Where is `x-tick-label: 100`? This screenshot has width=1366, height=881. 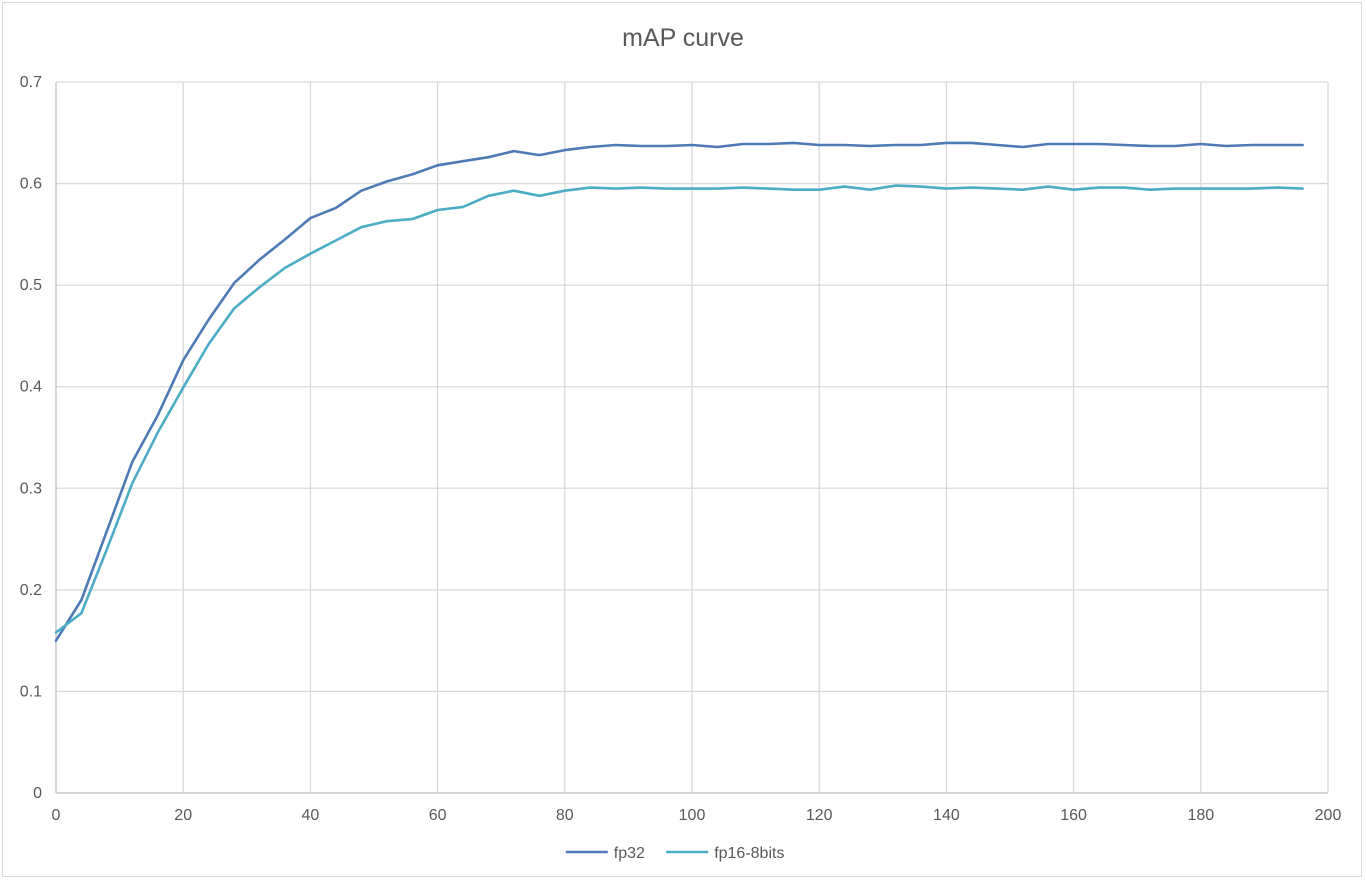
x-tick-label: 100 is located at coordinates (692, 815).